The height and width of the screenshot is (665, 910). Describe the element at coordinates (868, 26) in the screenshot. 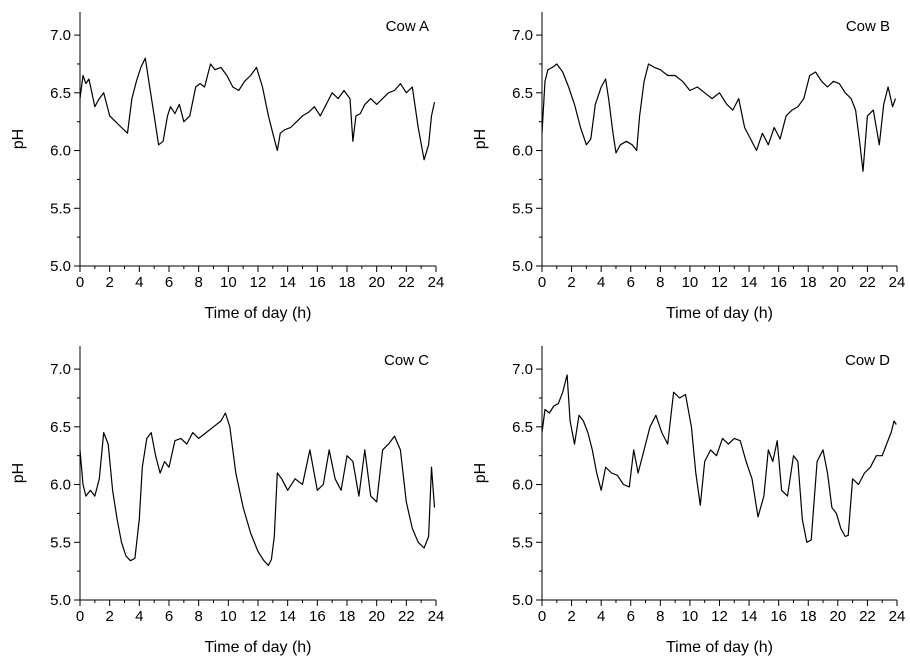

I see `panel-title: Cow B` at that location.